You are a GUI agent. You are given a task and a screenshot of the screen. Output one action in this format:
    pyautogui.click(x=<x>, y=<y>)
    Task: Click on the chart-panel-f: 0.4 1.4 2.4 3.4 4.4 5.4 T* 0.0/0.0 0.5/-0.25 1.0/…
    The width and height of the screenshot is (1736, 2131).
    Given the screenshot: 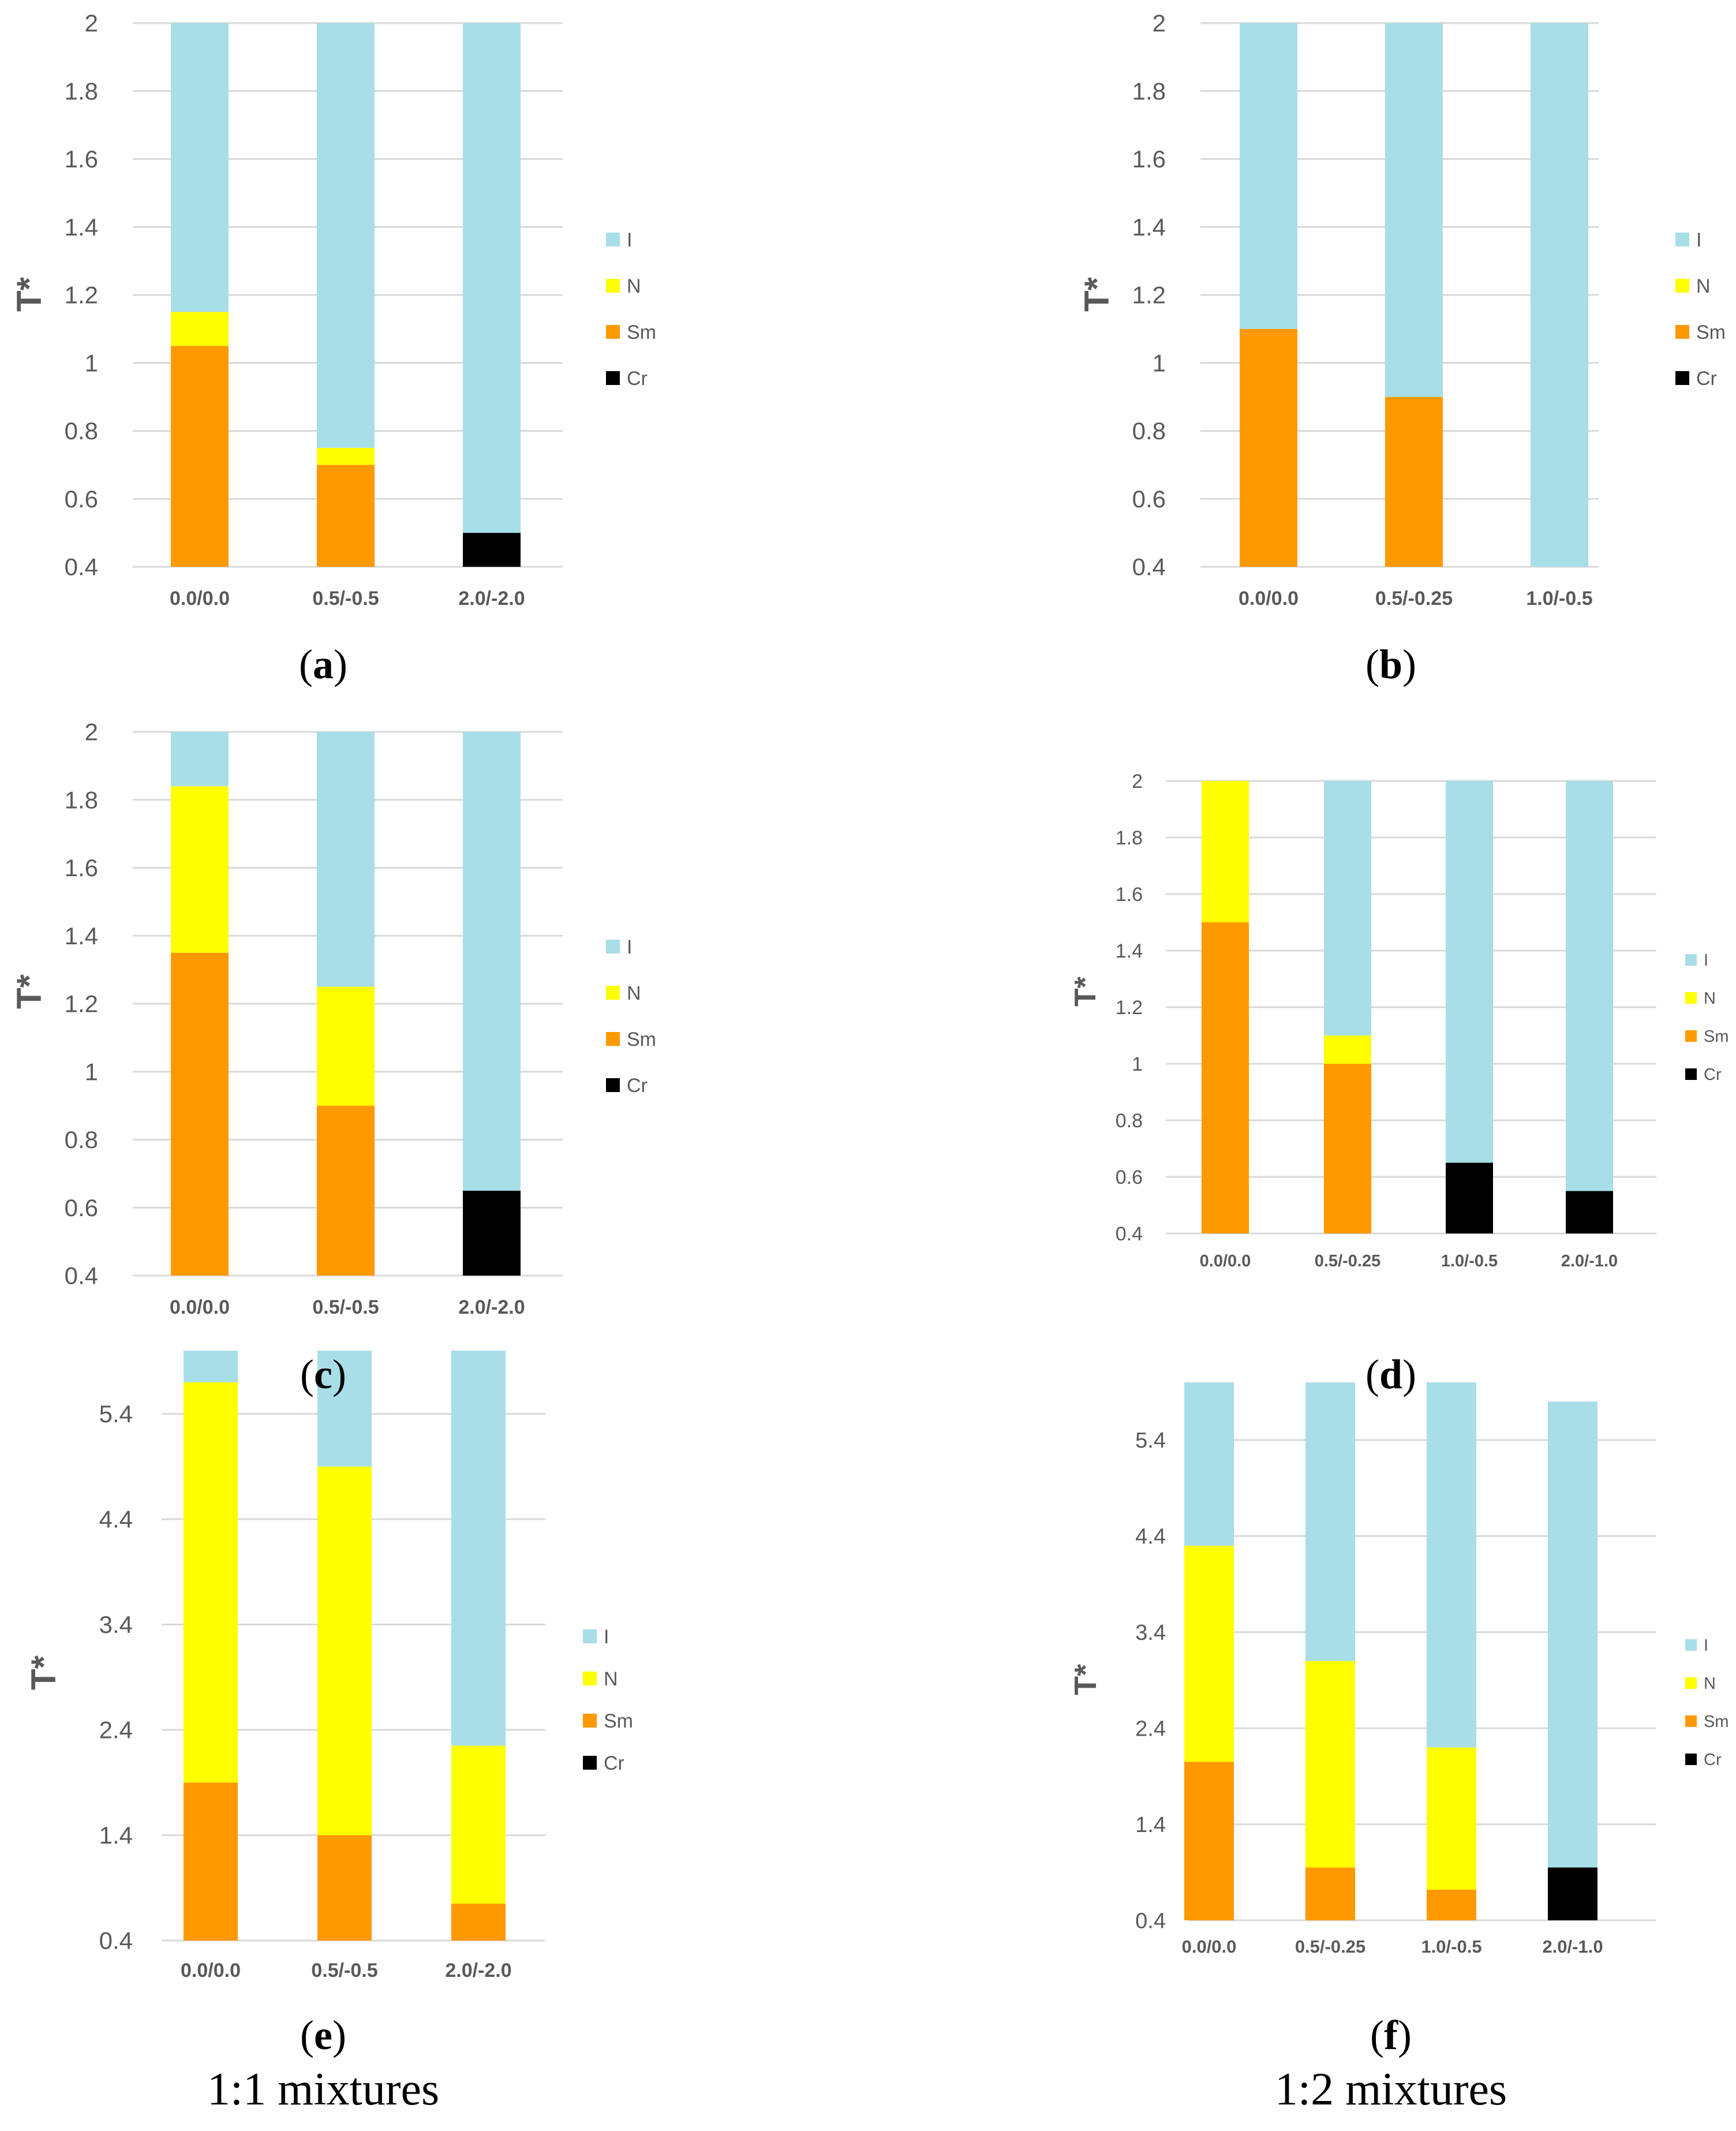 What is the action you would take?
    pyautogui.click(x=1398, y=1669)
    